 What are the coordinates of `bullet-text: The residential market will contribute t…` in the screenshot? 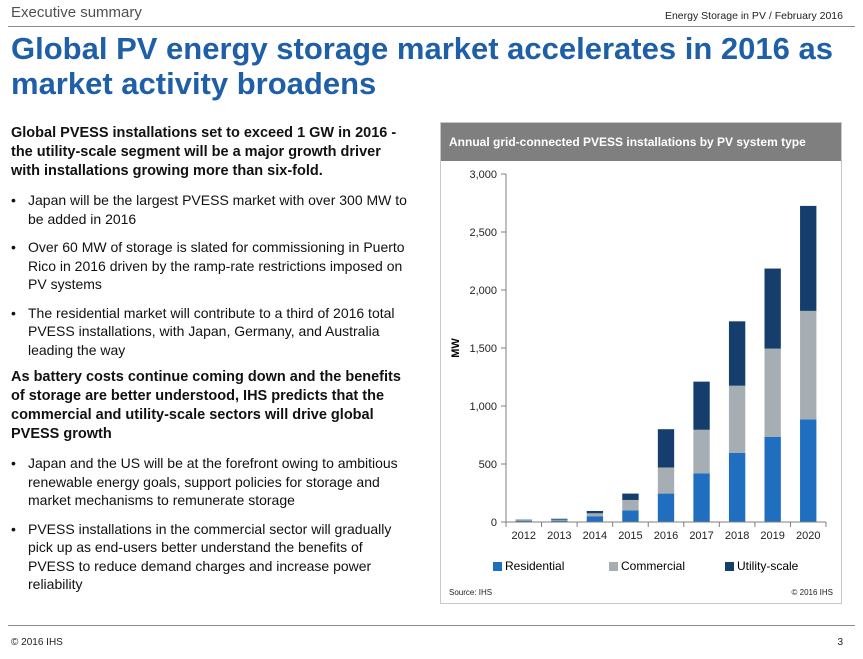 It's located at (211, 331).